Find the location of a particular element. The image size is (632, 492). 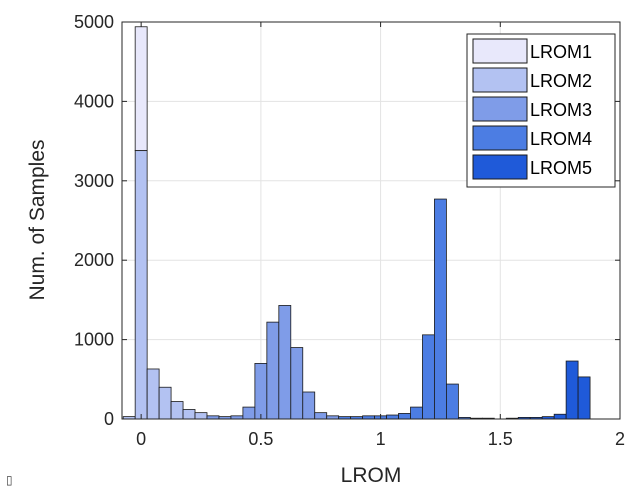

y-tick-label-5: 5000 is located at coordinates (94, 22).